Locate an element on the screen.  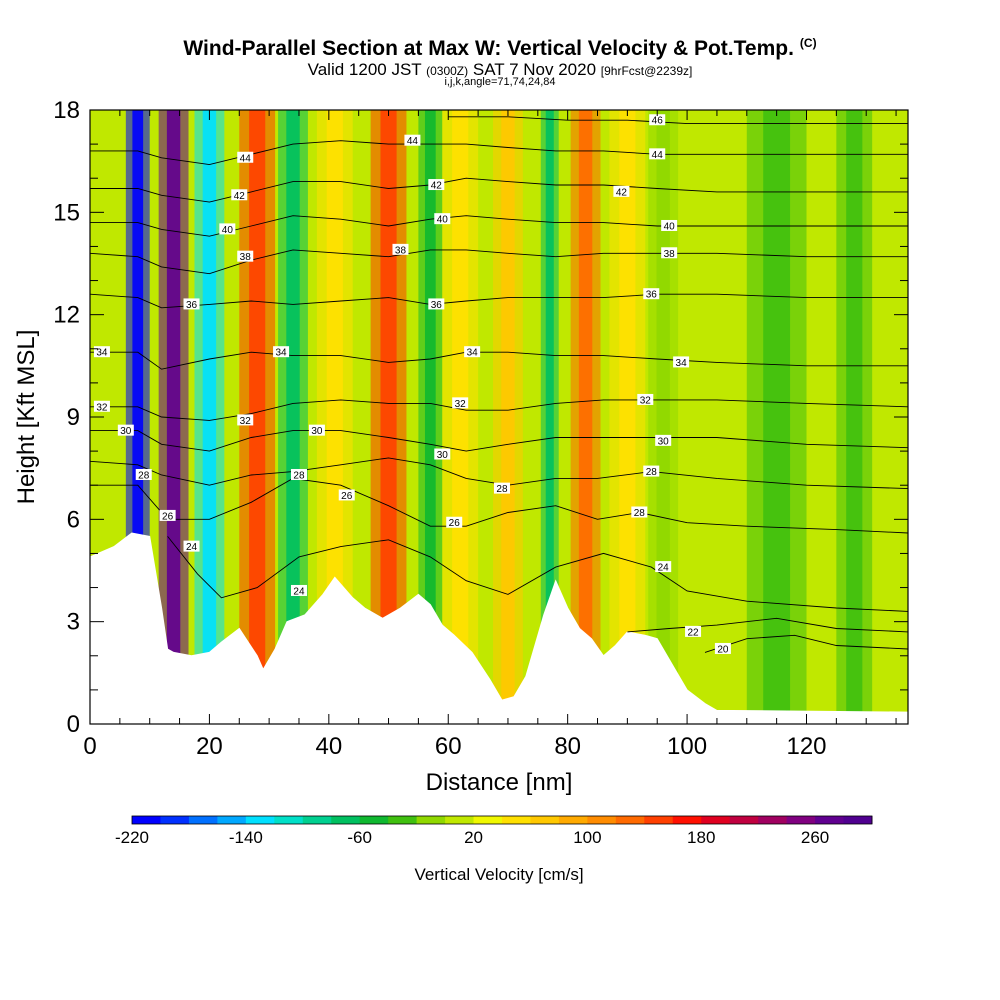
valid-prefix: Valid 1200 JST is located at coordinates (364, 69).